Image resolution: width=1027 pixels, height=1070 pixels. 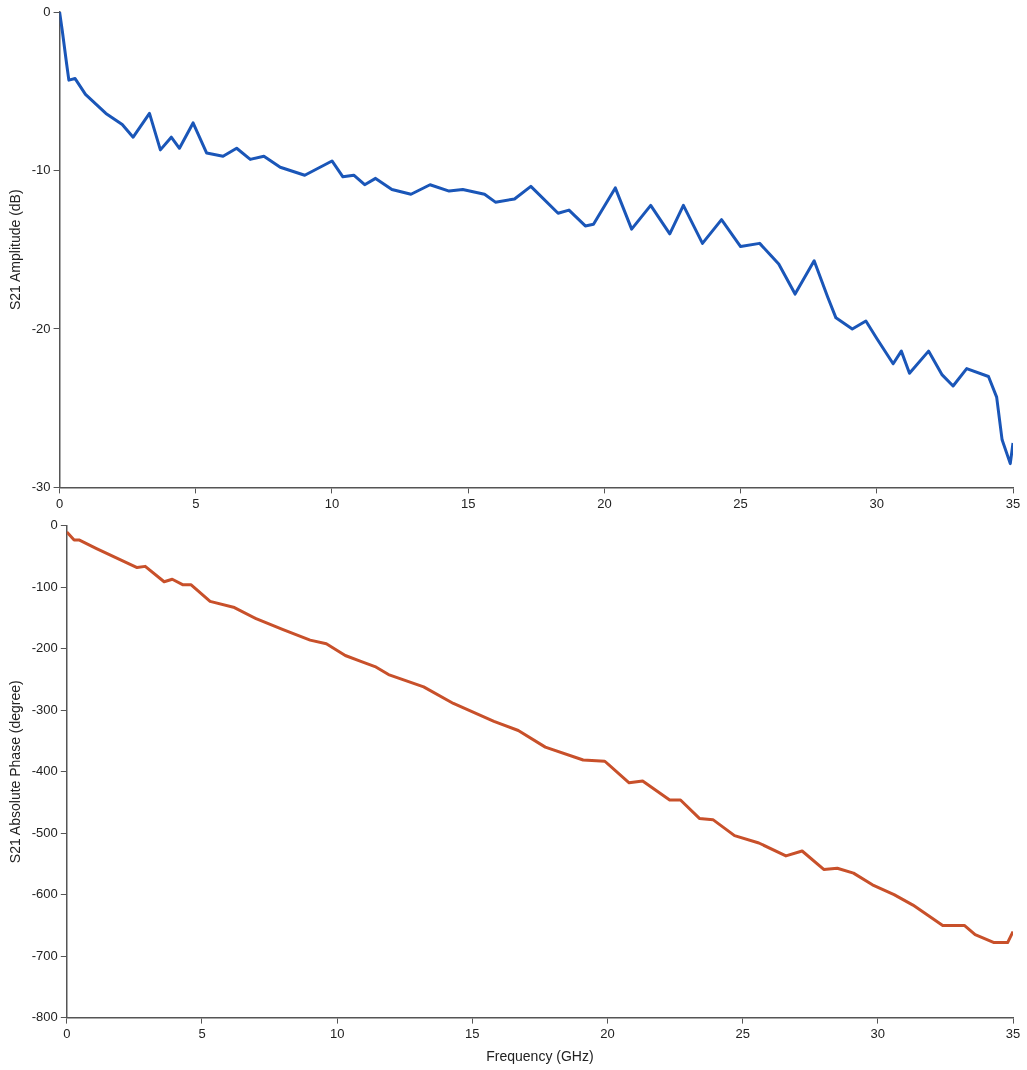 I want to click on y-tick-label: -10, so click(x=41, y=170).